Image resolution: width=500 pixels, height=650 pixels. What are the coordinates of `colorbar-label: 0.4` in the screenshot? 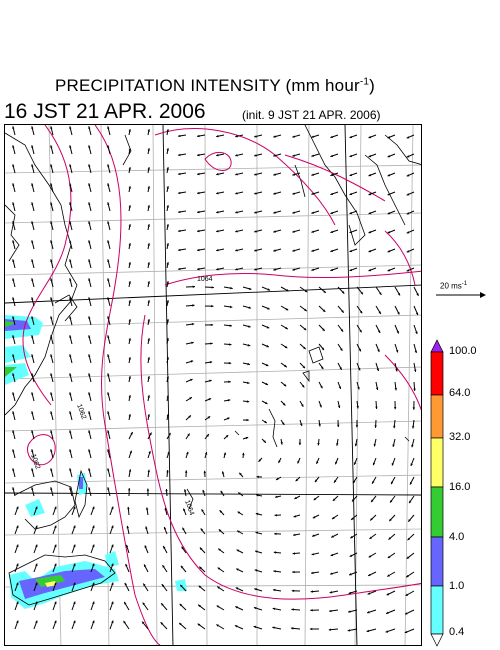 It's located at (457, 632).